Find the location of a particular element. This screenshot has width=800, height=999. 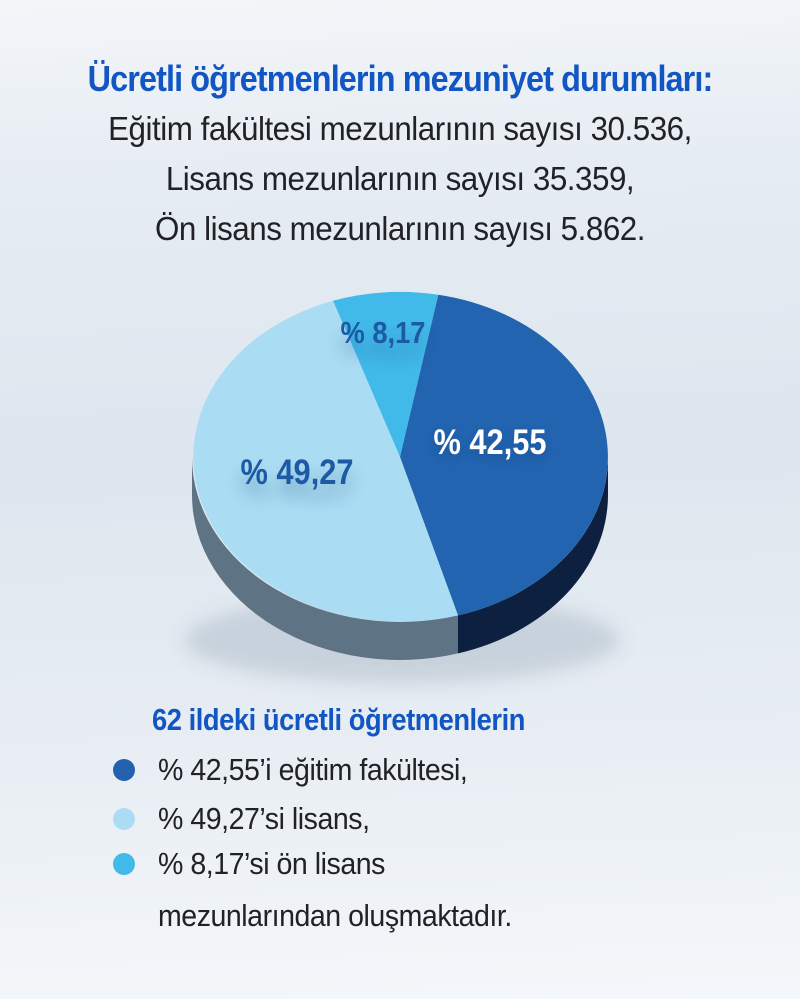

pie-label-lisans: % 49,27 is located at coordinates (297, 472).